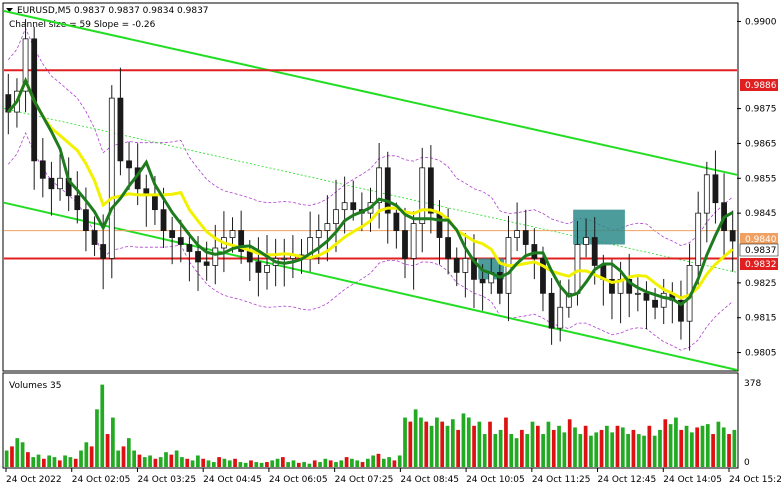 The width and height of the screenshot is (781, 489). Describe the element at coordinates (761, 22) in the screenshot. I see `y-tick-label: 0.9900` at that location.